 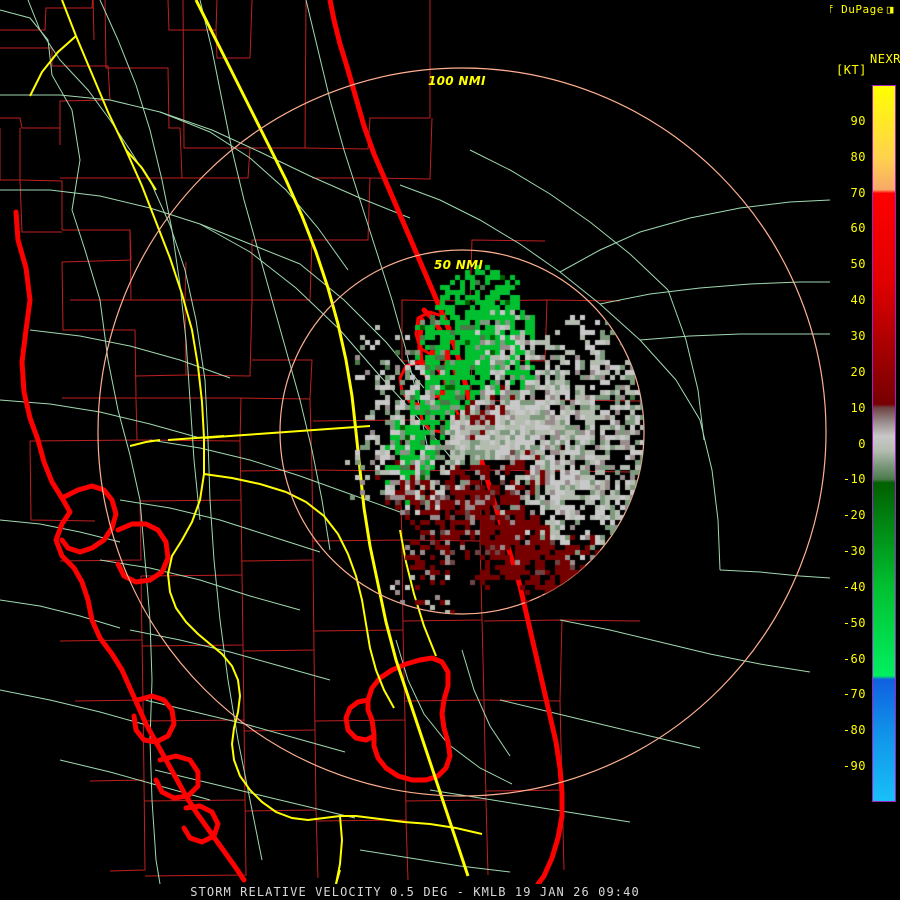 I want to click on colorbar-tick-neg60: -60, so click(x=854, y=658).